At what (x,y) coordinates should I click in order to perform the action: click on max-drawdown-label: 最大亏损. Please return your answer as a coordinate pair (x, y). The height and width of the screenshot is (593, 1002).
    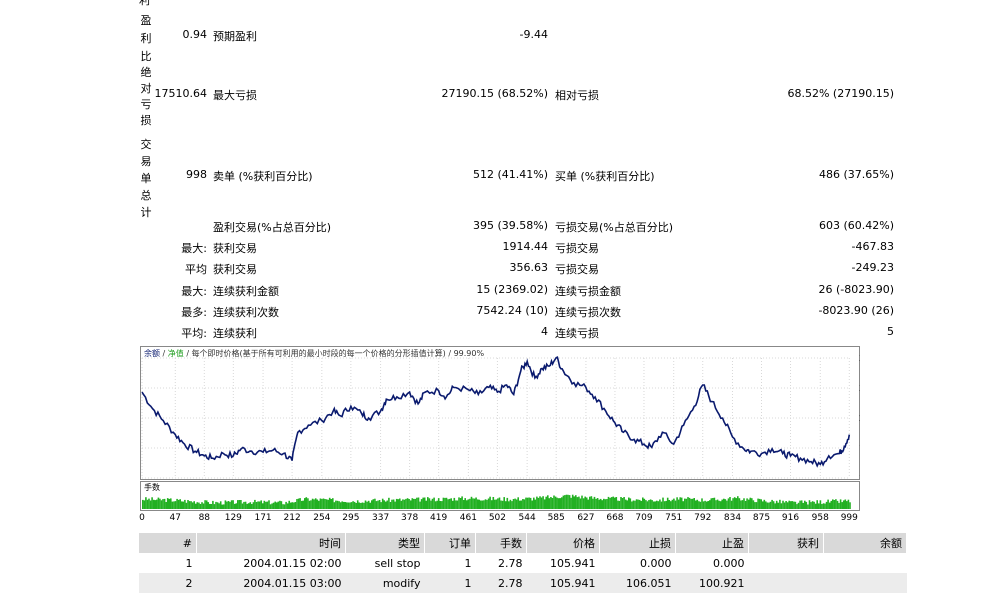
    Looking at the image, I should click on (235, 95).